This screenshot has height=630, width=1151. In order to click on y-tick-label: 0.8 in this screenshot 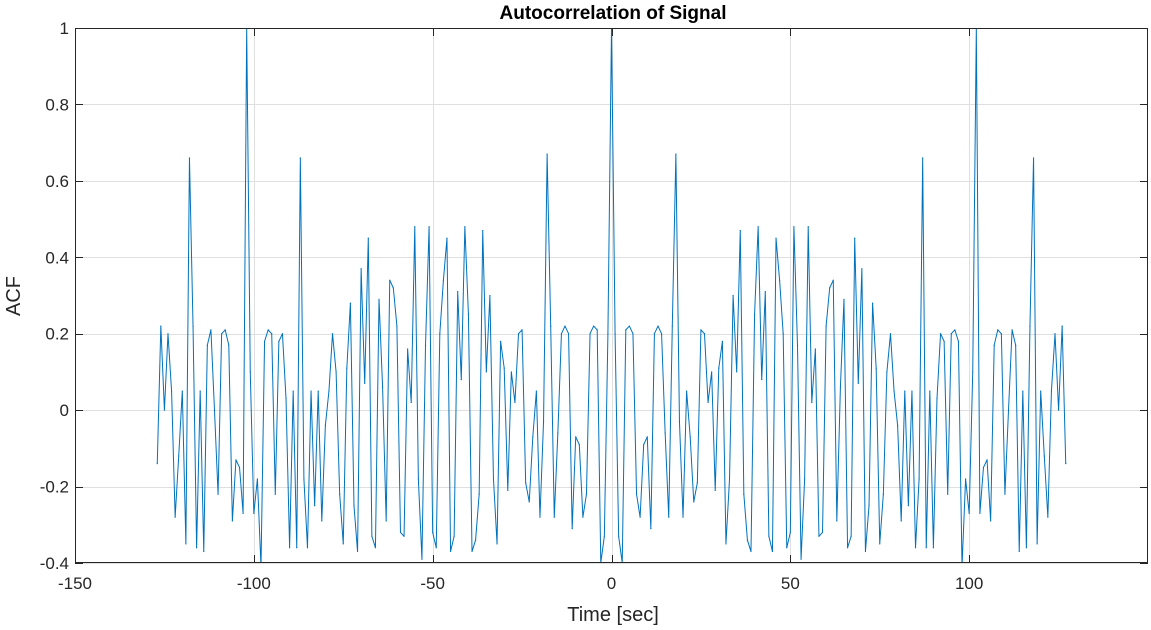, I will do `click(57, 104)`.